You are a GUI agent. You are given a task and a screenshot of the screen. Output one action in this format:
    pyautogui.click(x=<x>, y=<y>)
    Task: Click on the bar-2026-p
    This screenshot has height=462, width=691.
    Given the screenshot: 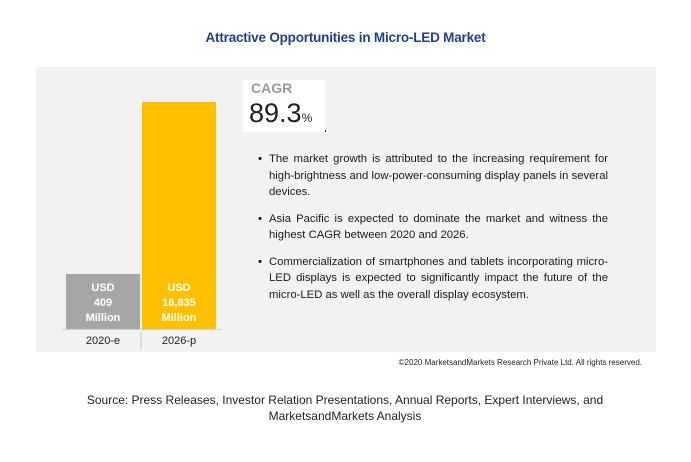 What is the action you would take?
    pyautogui.click(x=179, y=215)
    